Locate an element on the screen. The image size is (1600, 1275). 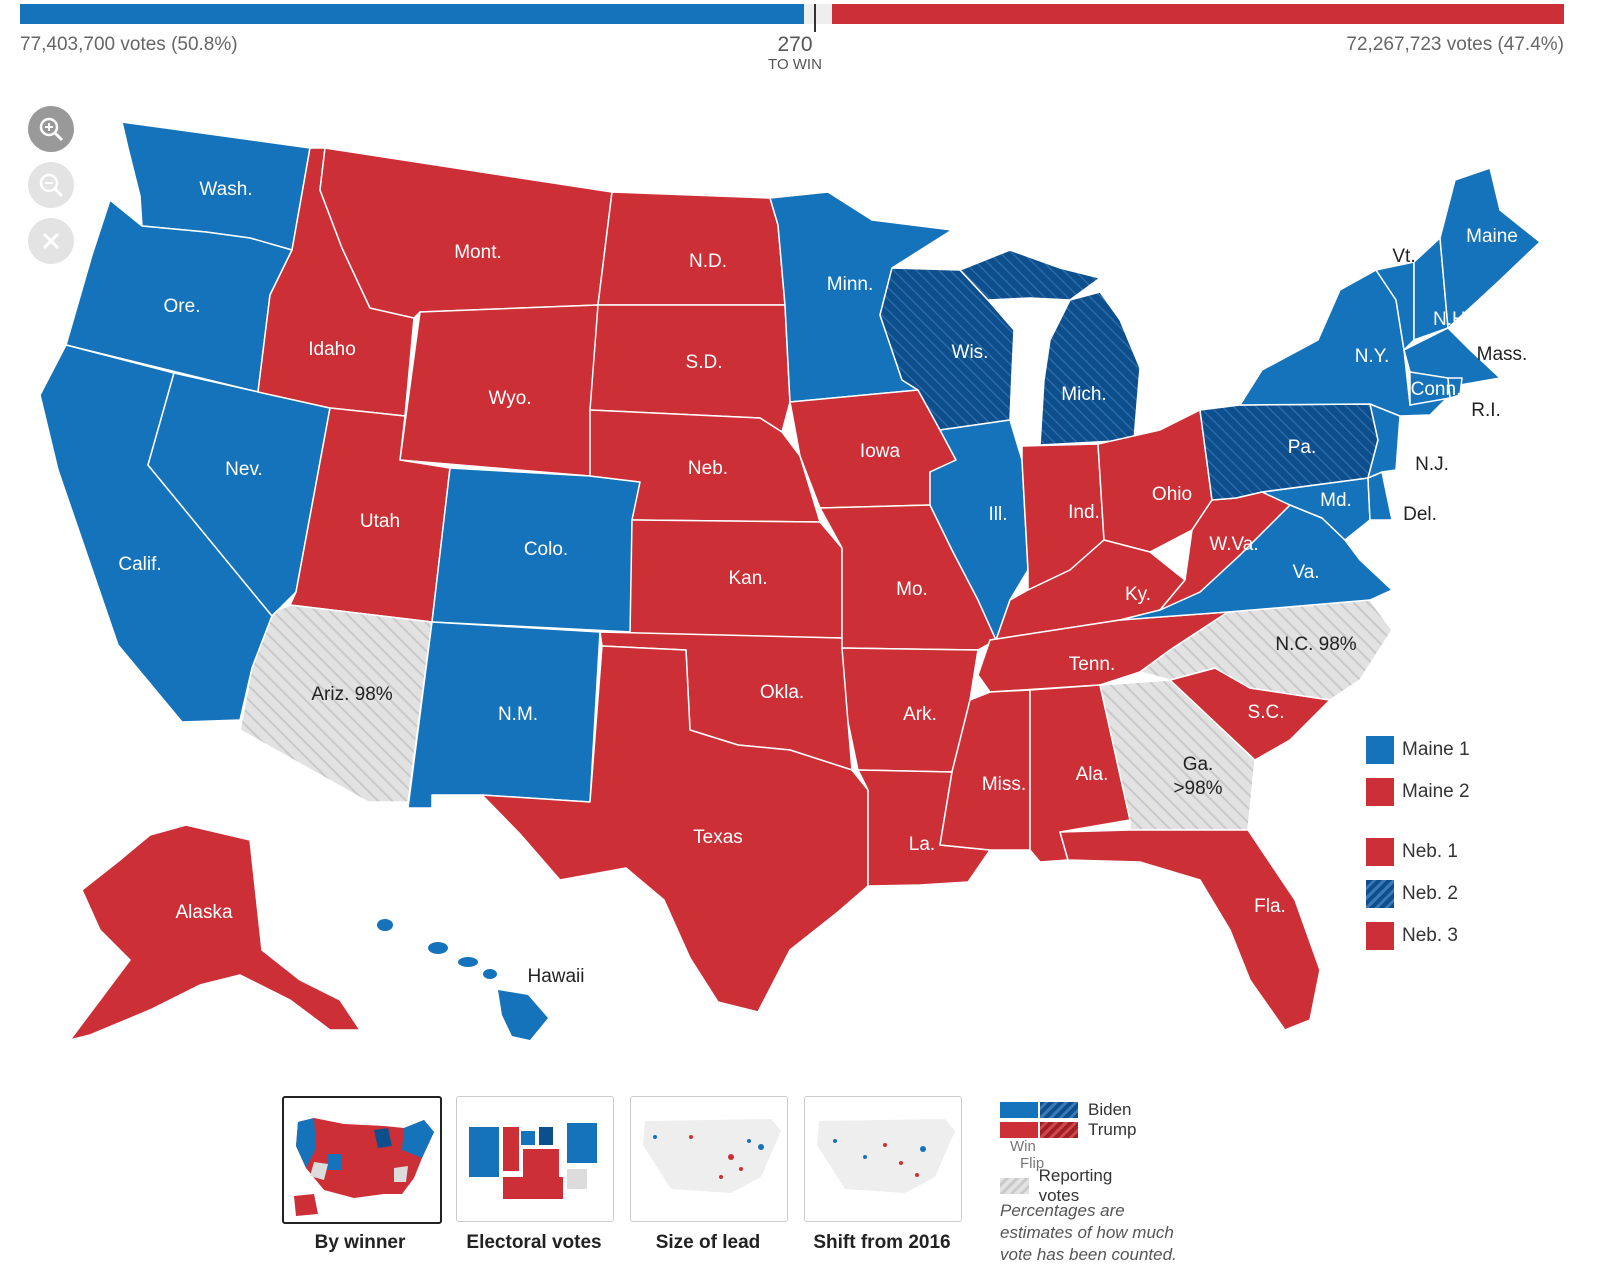
zoom-in-button is located at coordinates (51, 129).